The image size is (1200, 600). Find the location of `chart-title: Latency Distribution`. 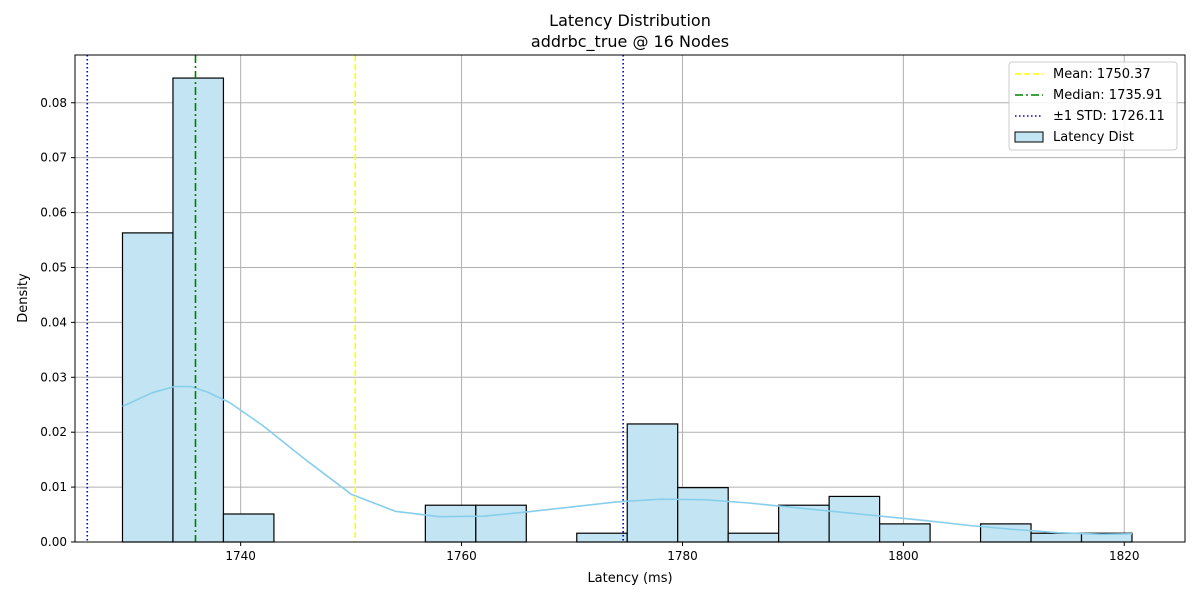

chart-title: Latency Distribution is located at coordinates (630, 20).